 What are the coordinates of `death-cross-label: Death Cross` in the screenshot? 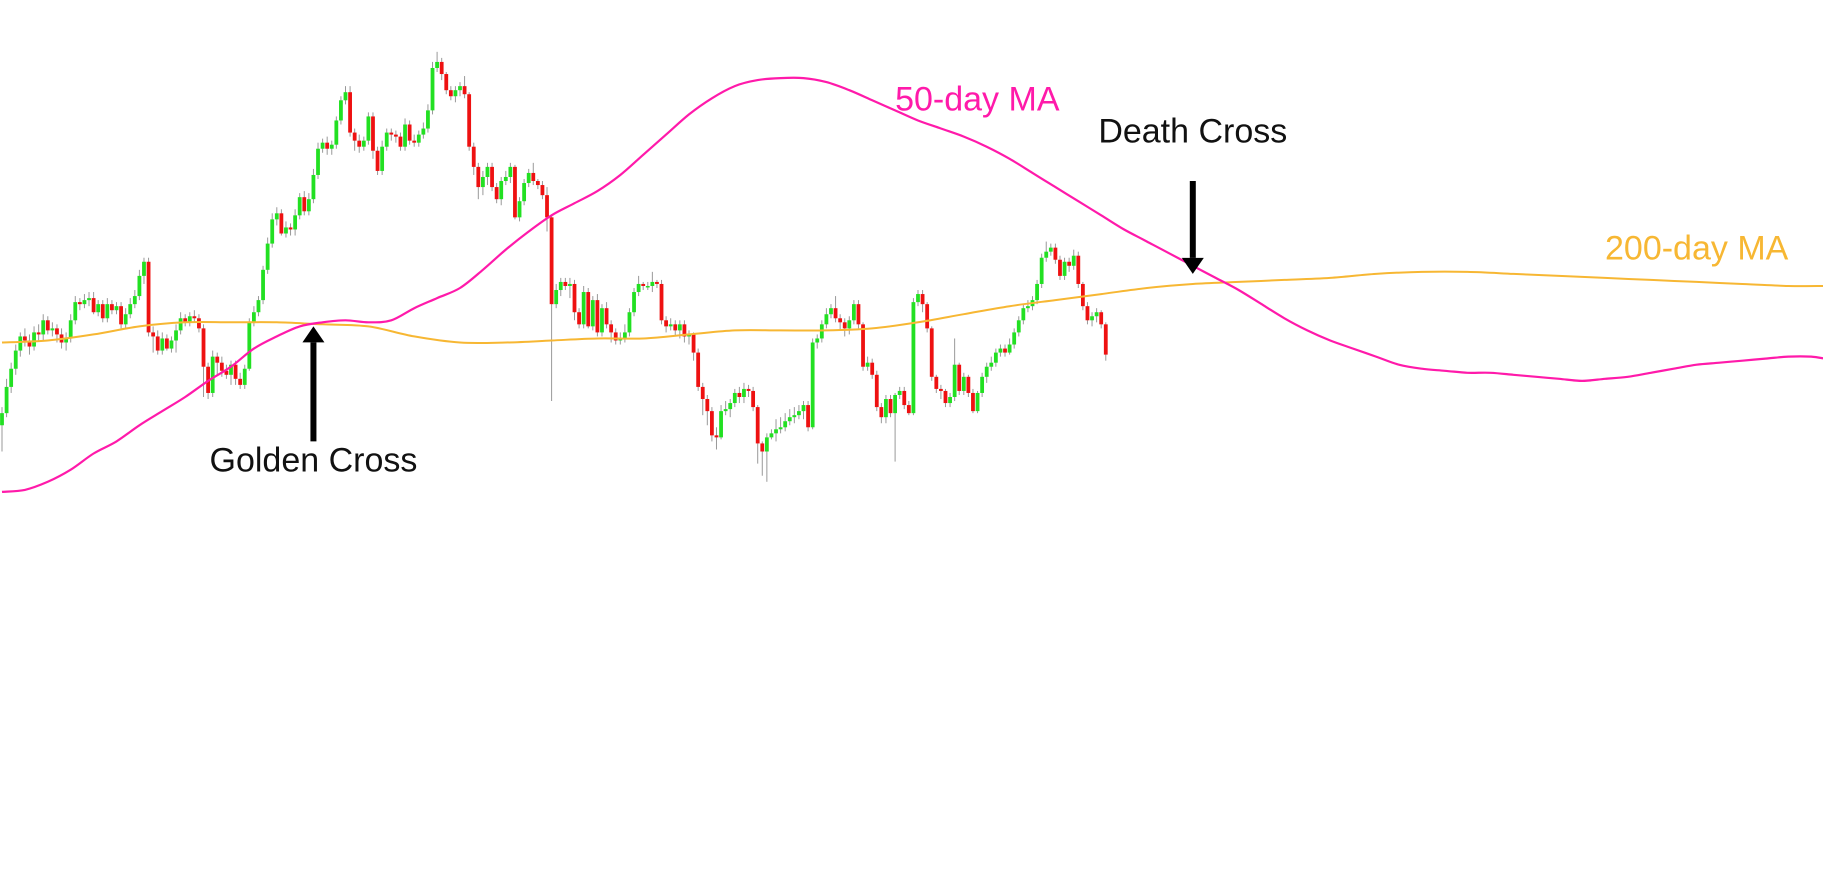 It's located at (1192, 132).